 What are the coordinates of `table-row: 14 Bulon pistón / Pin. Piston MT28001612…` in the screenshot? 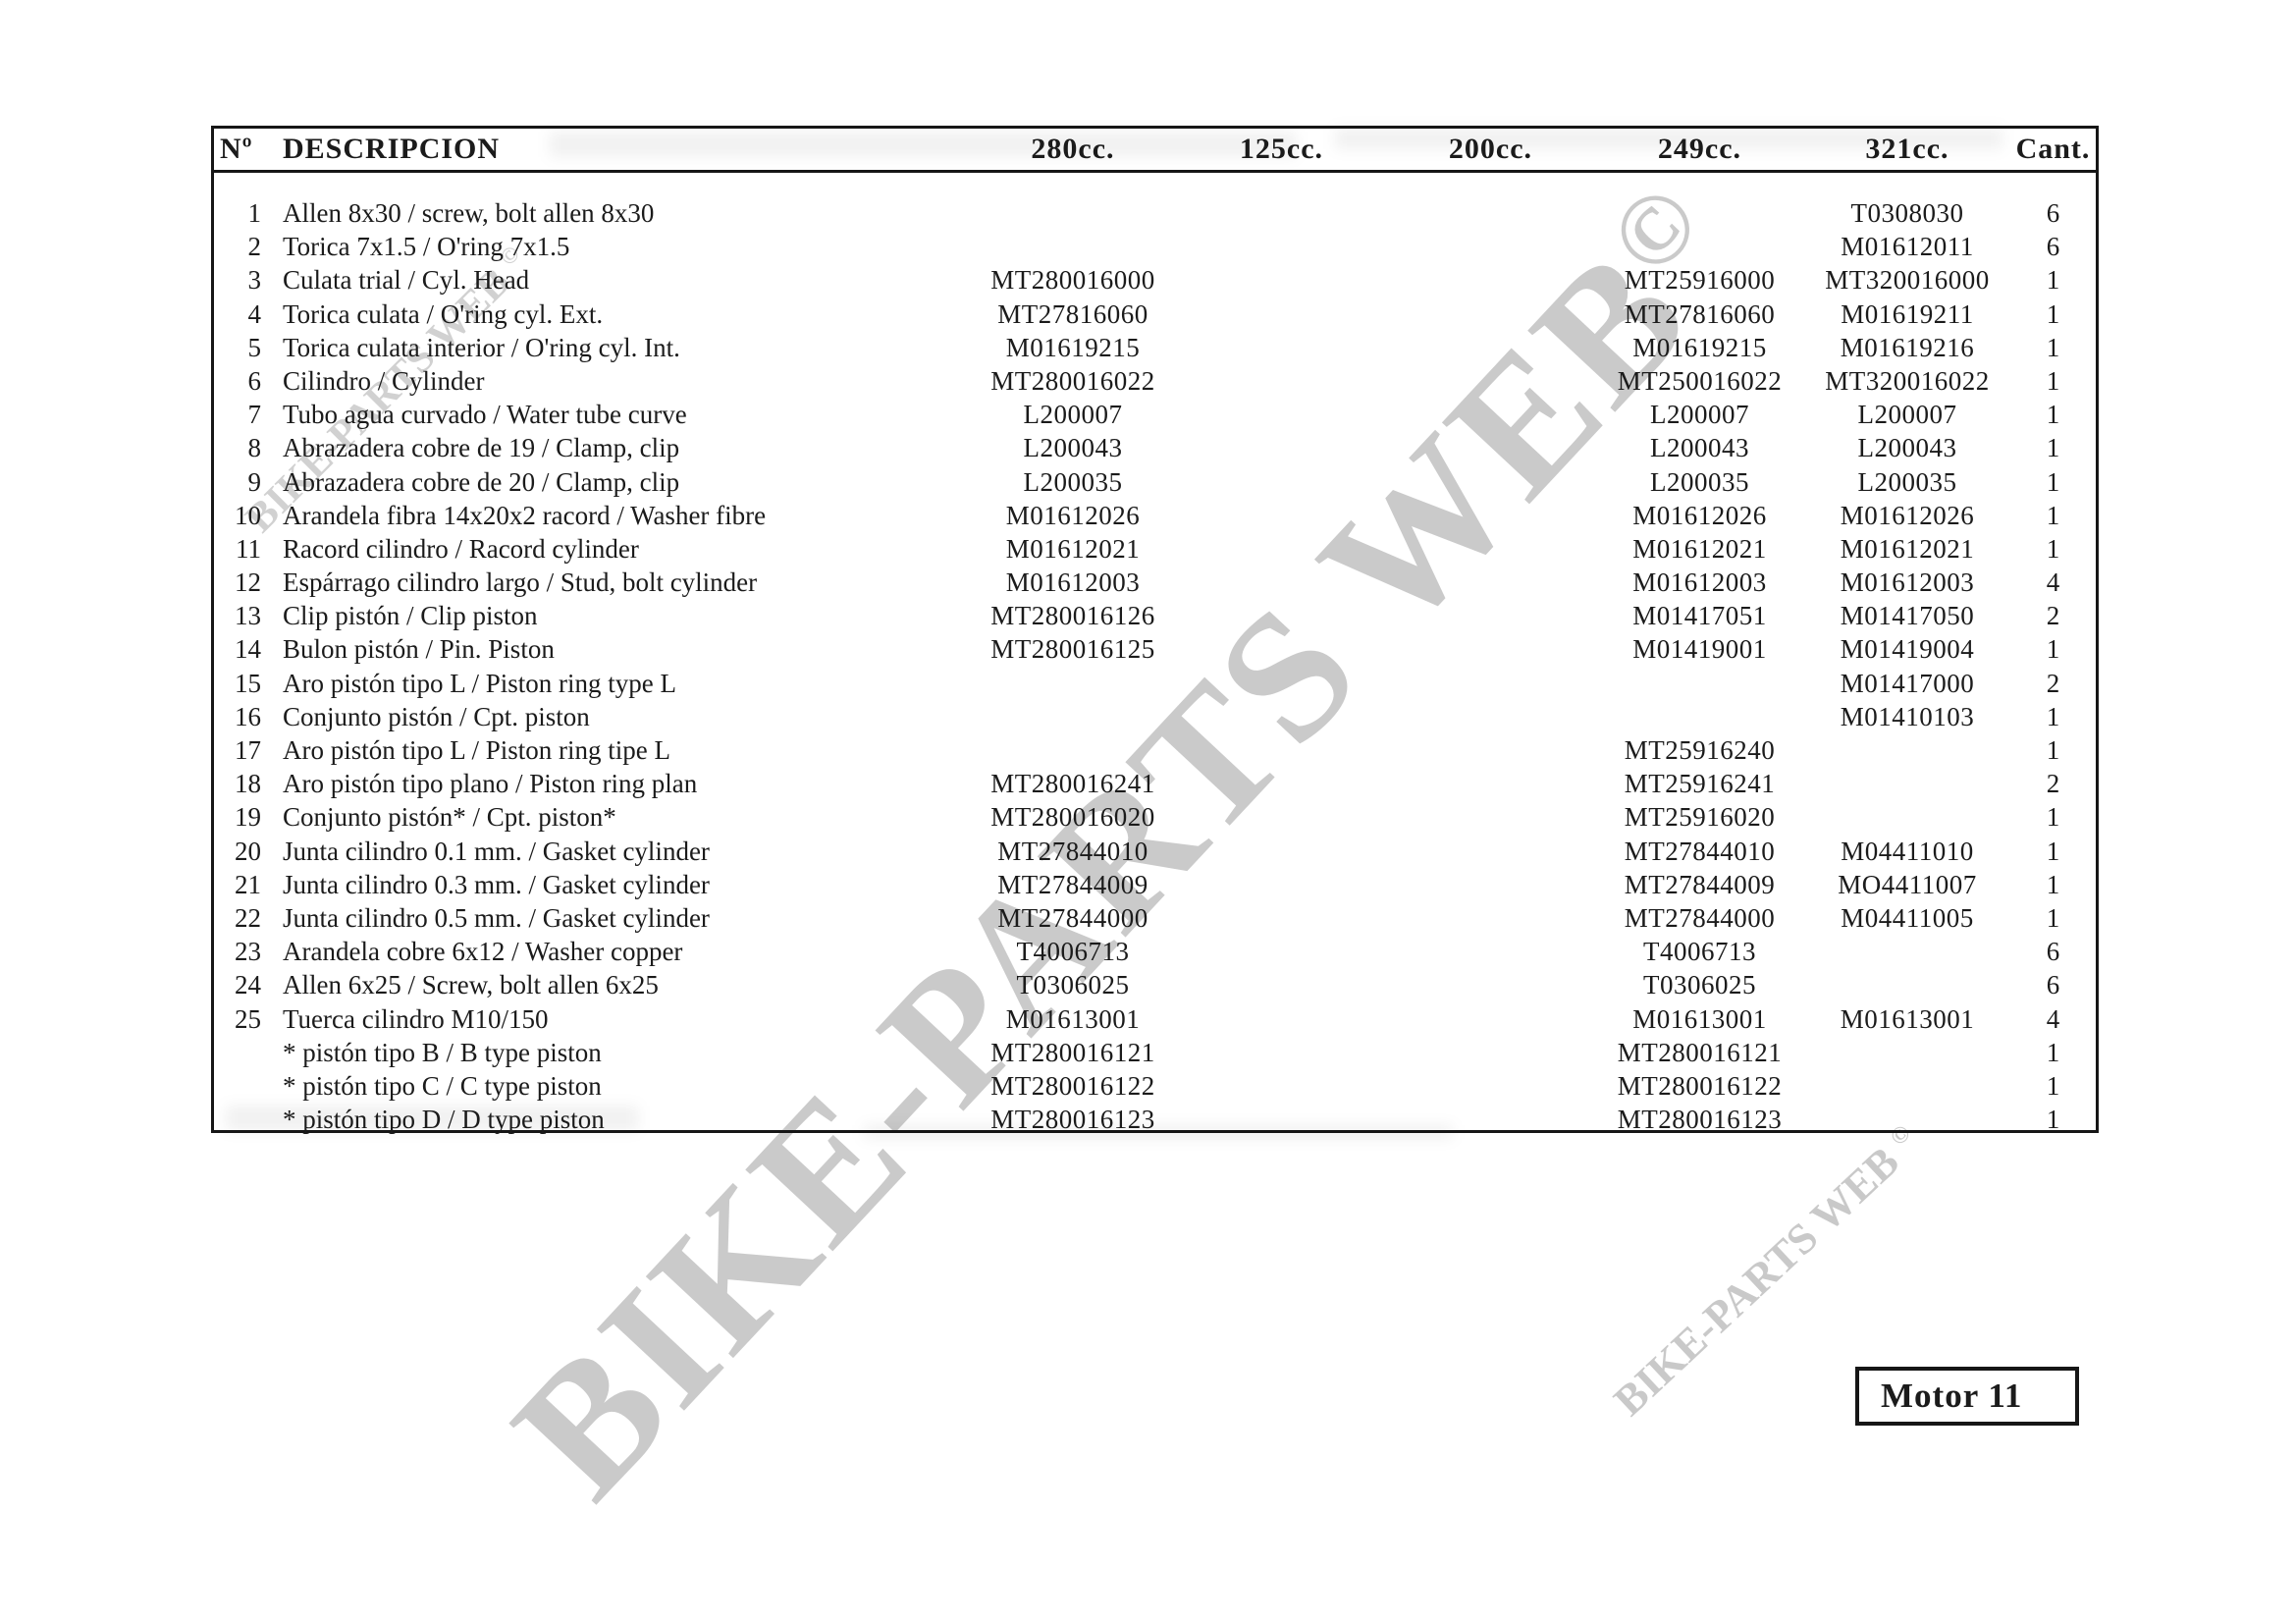 It's located at (1155, 649).